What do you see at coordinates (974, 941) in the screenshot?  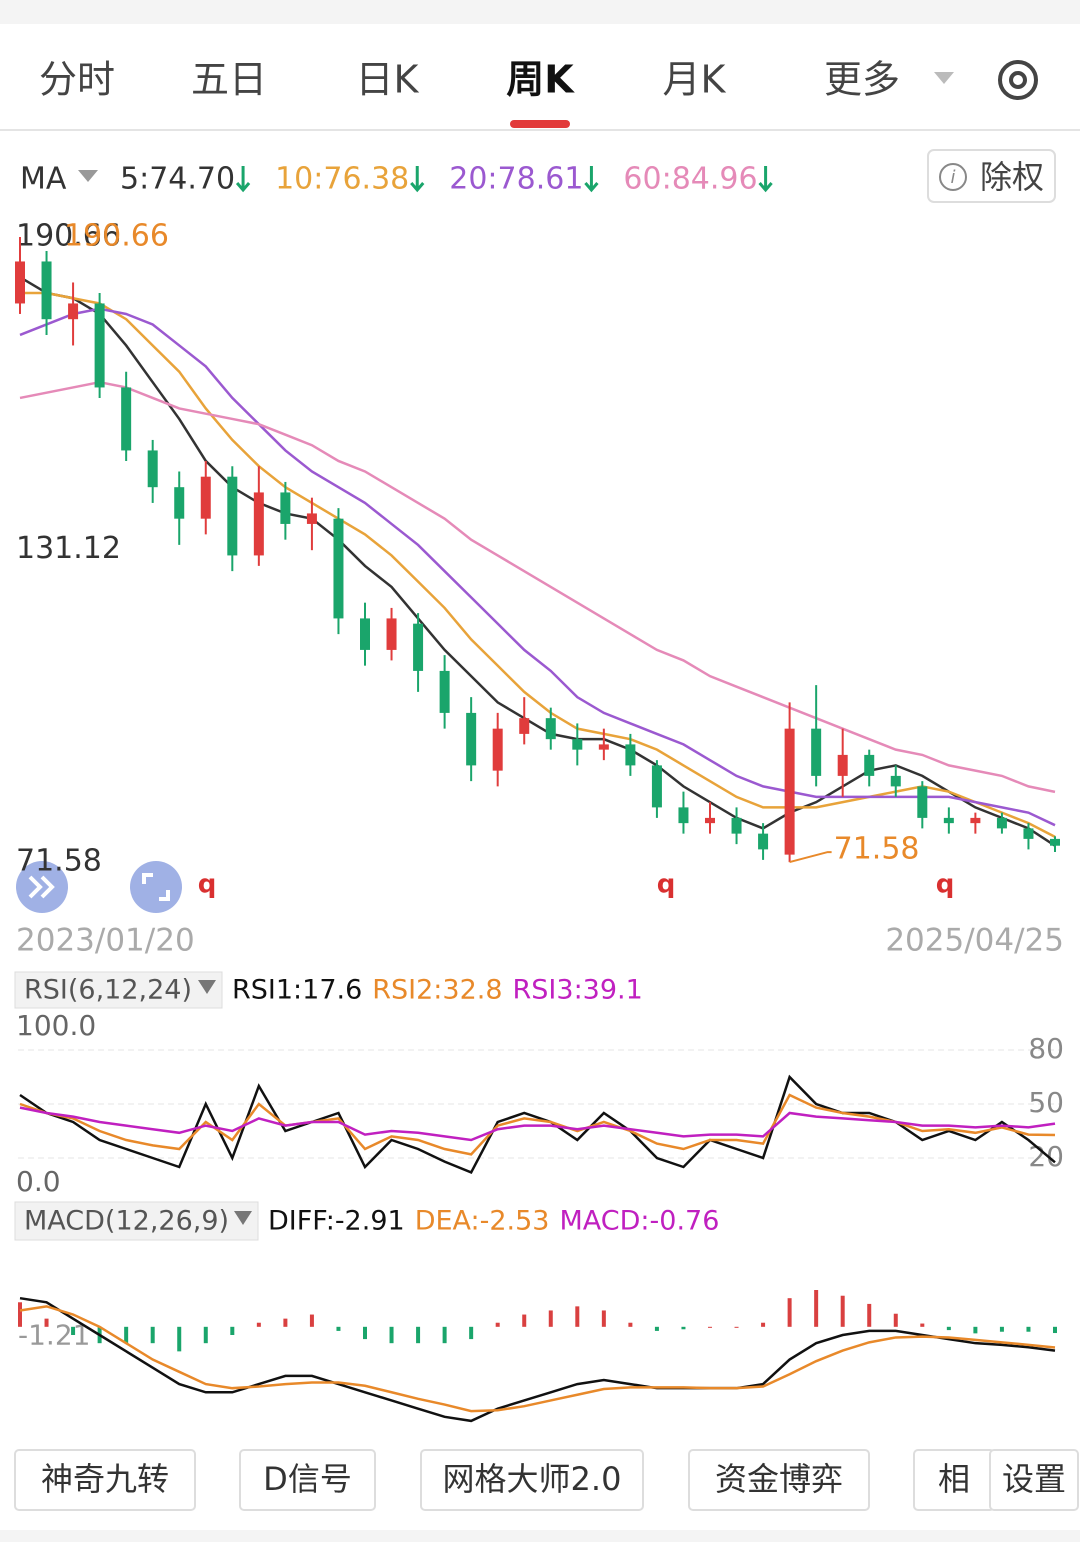 I see `x-tick-label: 2025/04/25` at bounding box center [974, 941].